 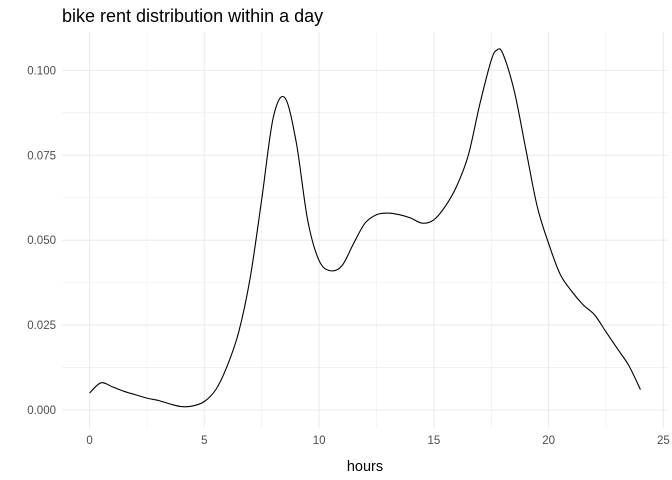 I want to click on y-tick-label: 0.100, so click(x=41, y=71).